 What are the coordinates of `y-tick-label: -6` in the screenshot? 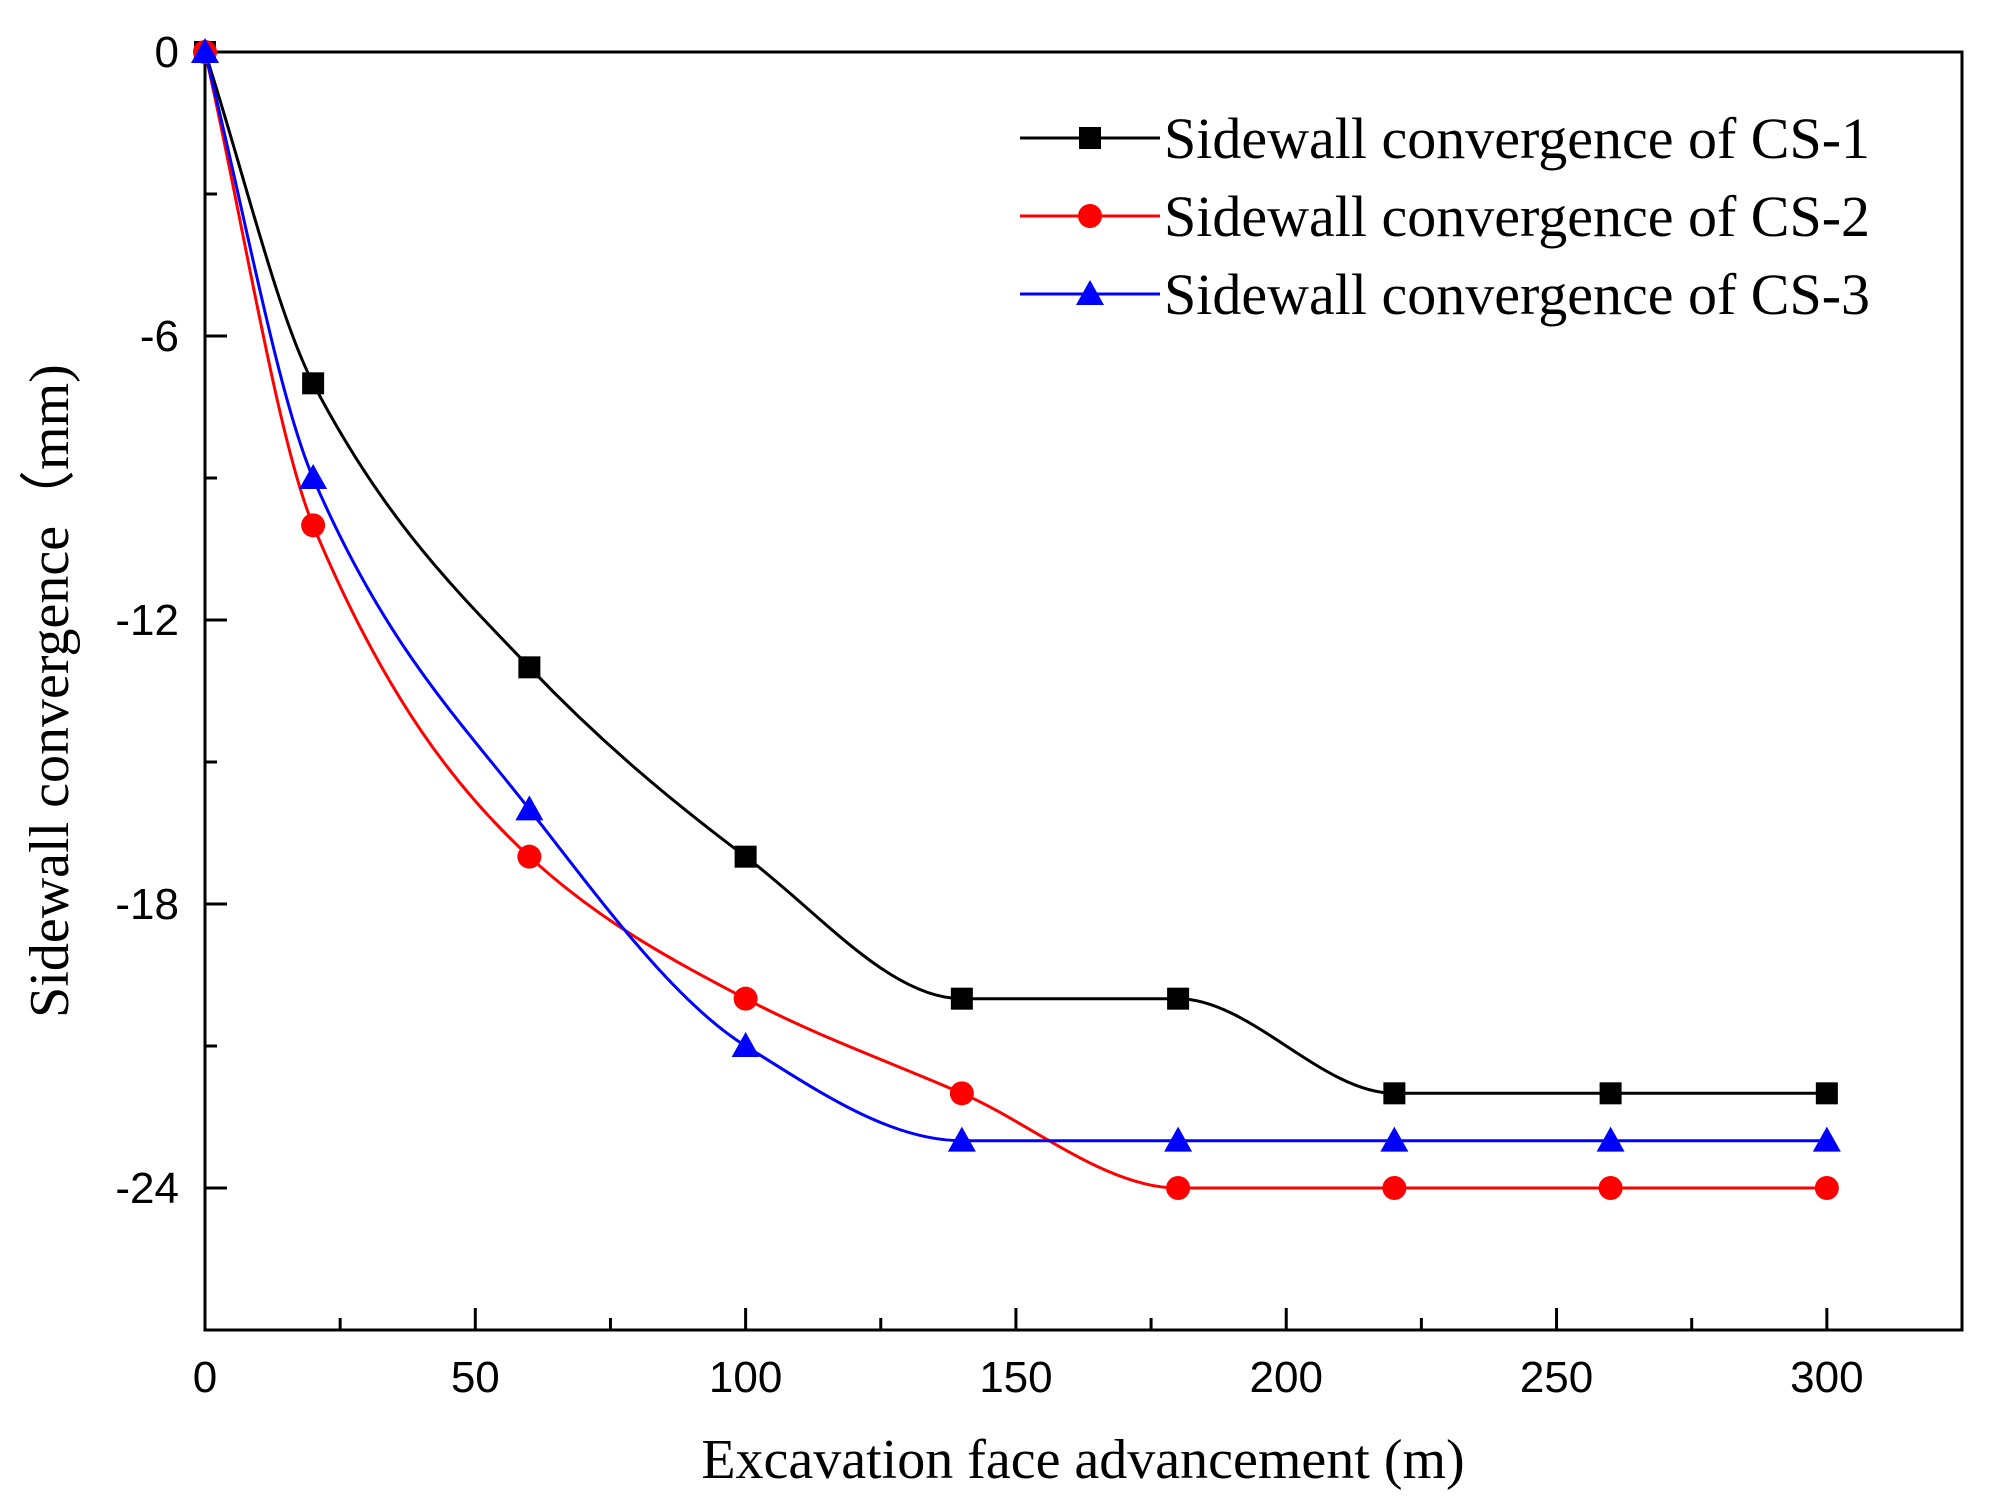 It's located at (159, 336).